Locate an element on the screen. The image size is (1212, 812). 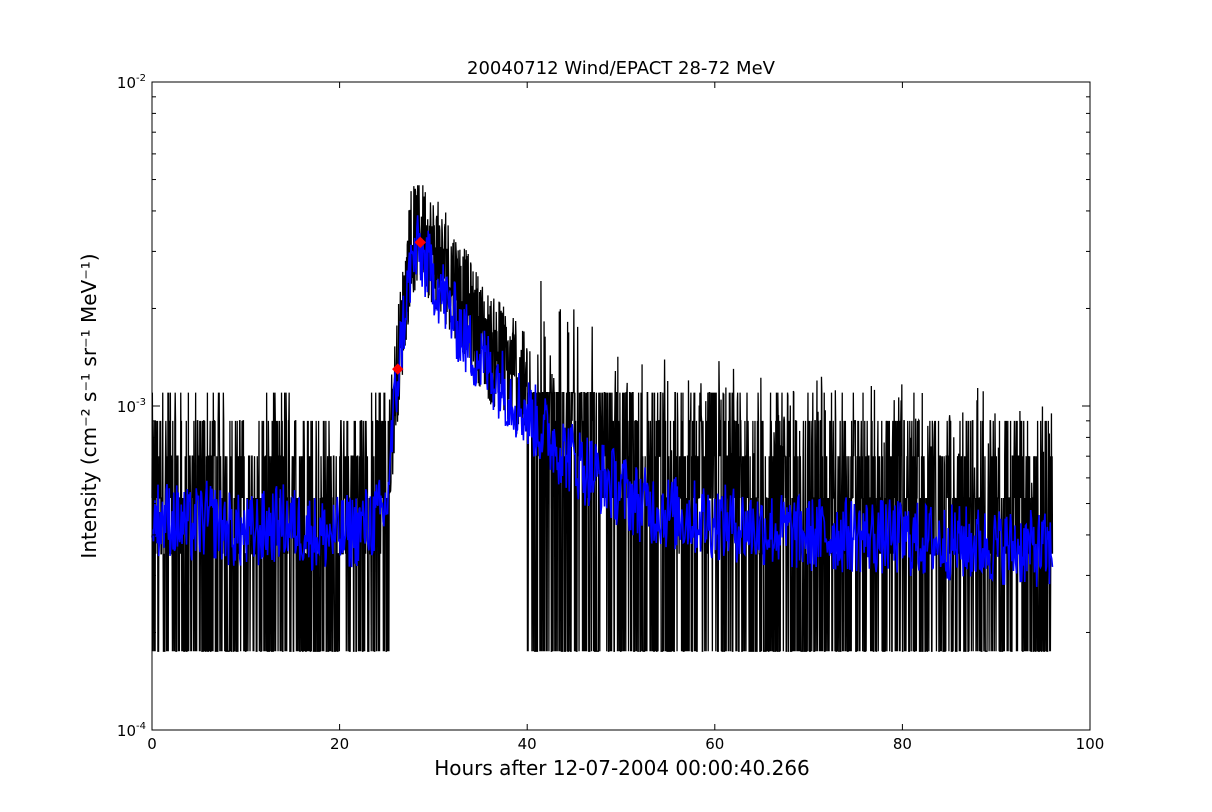
x-tick-label: 20 is located at coordinates (339, 744).